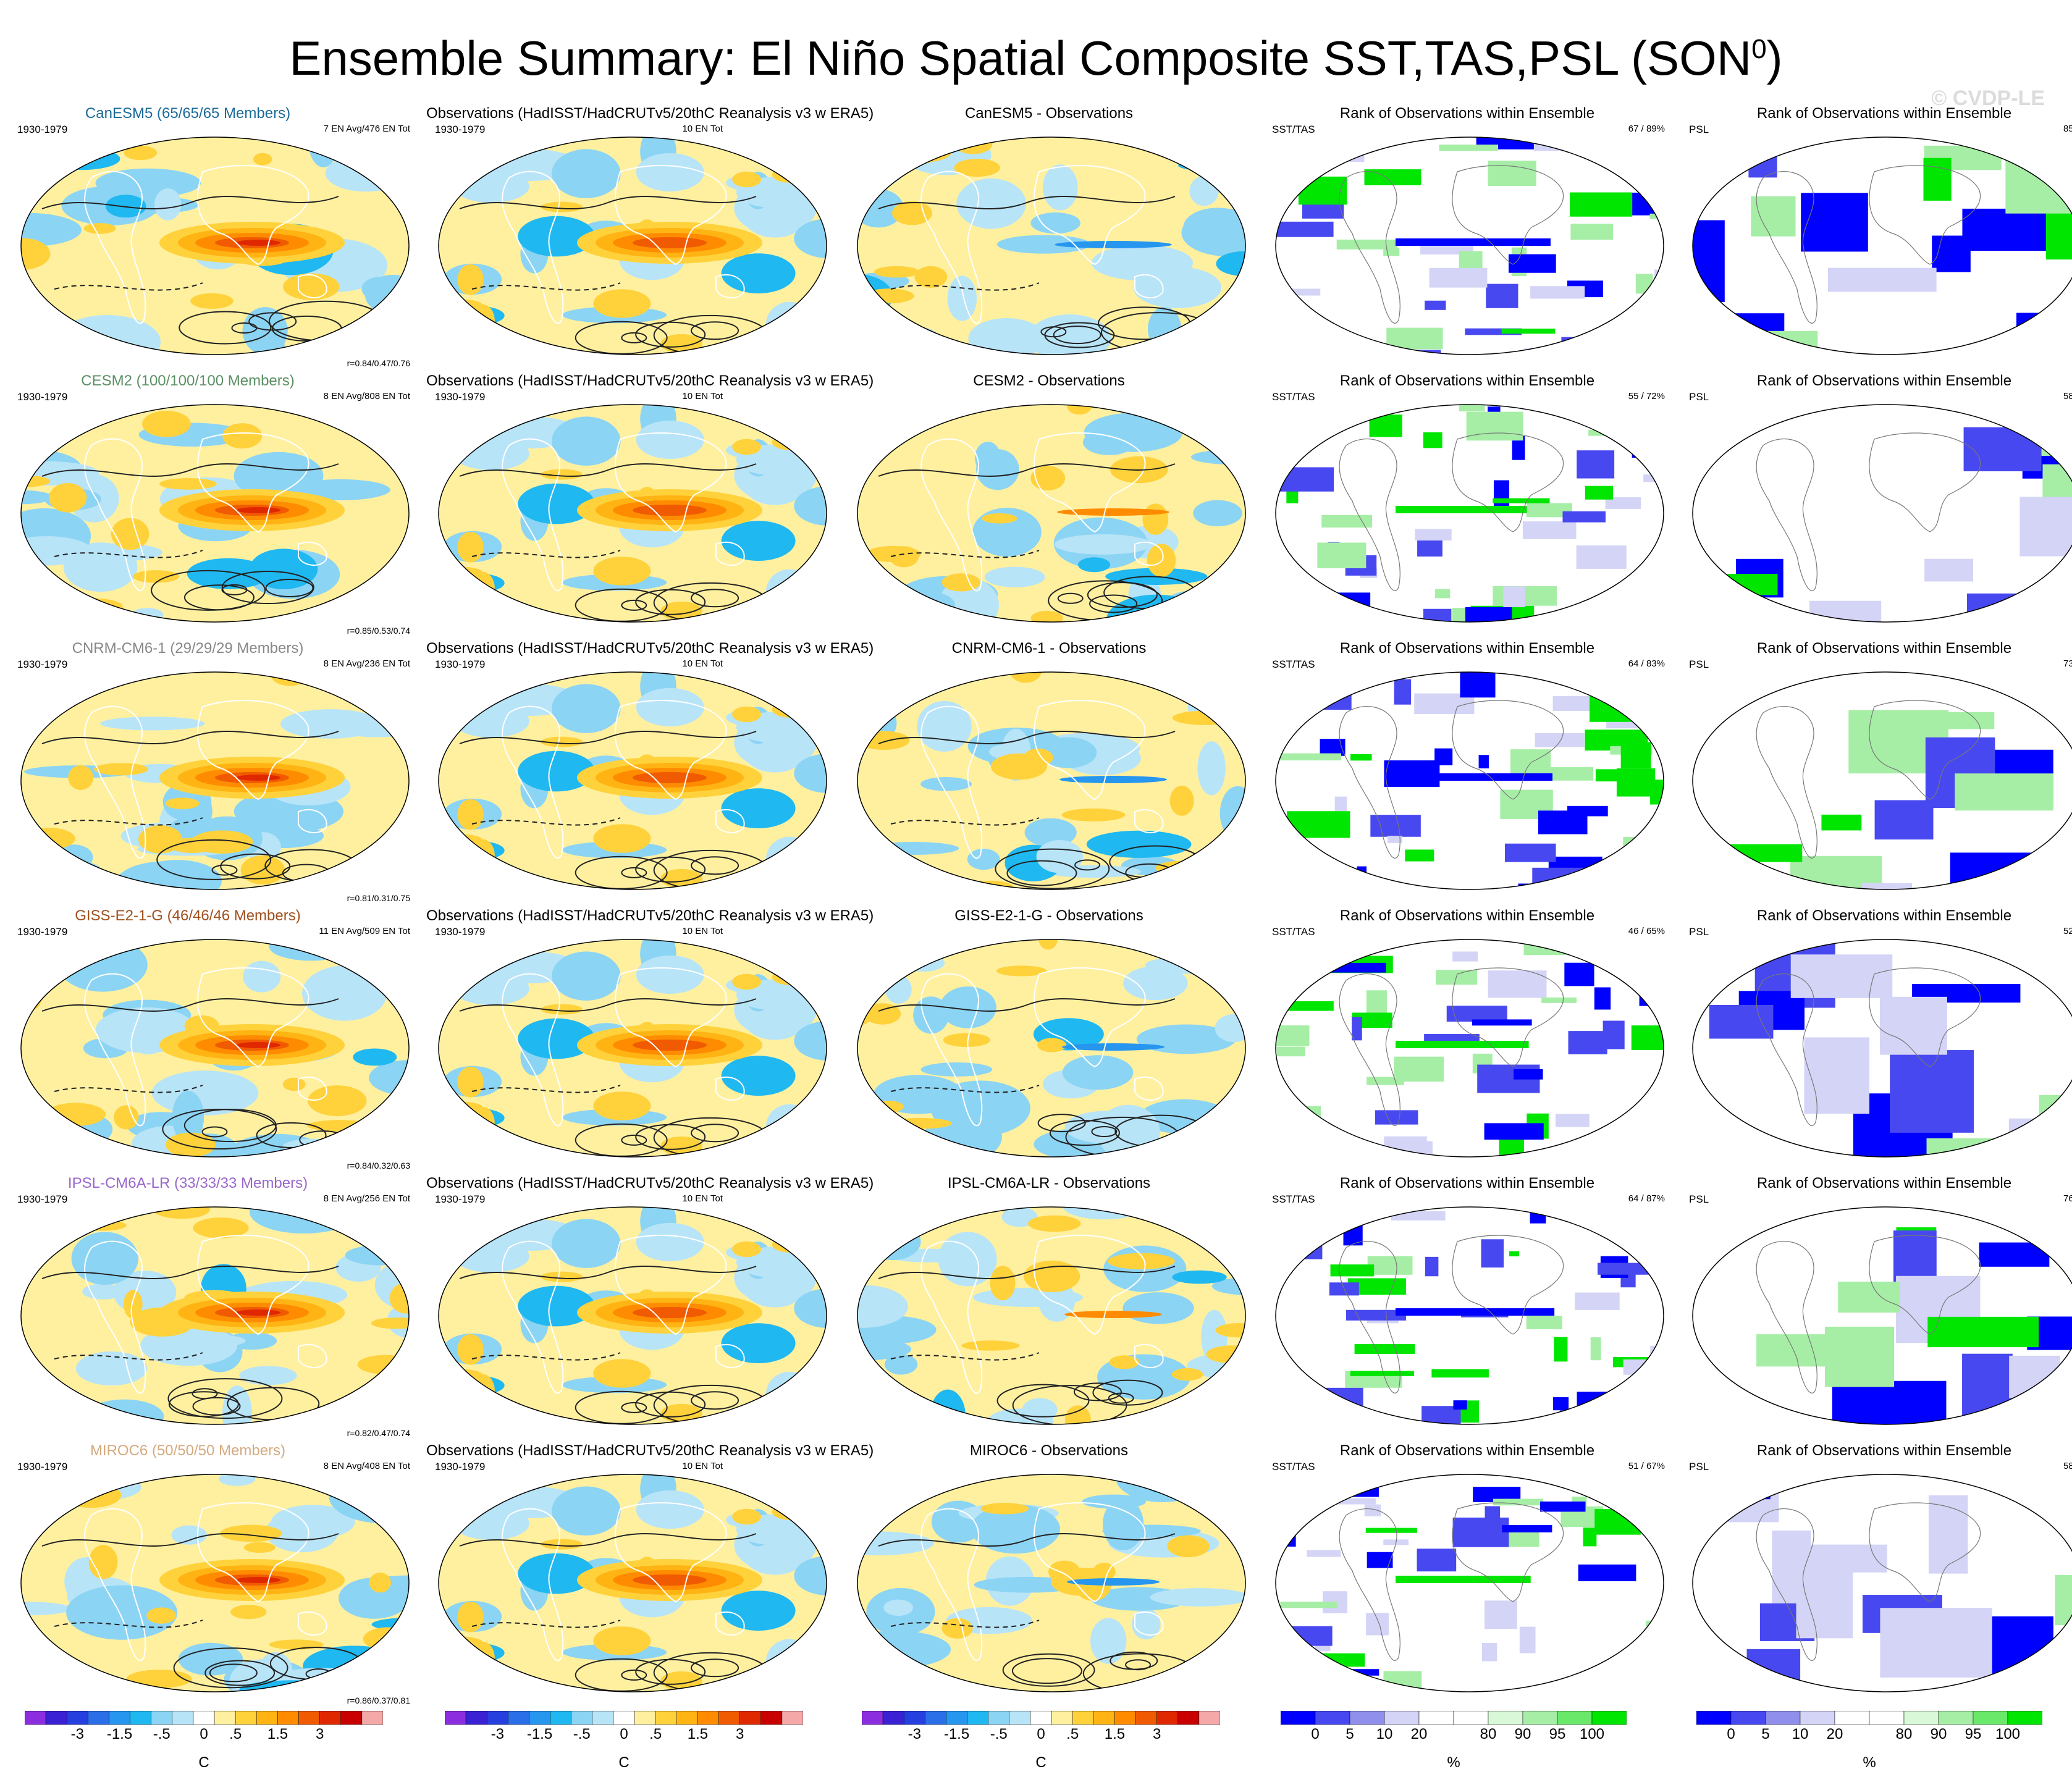 The width and height of the screenshot is (2072, 1782). I want to click on colorbar-model: -3 -1.5 -.5 0 .5 1.5 3 C, so click(204, 1745).